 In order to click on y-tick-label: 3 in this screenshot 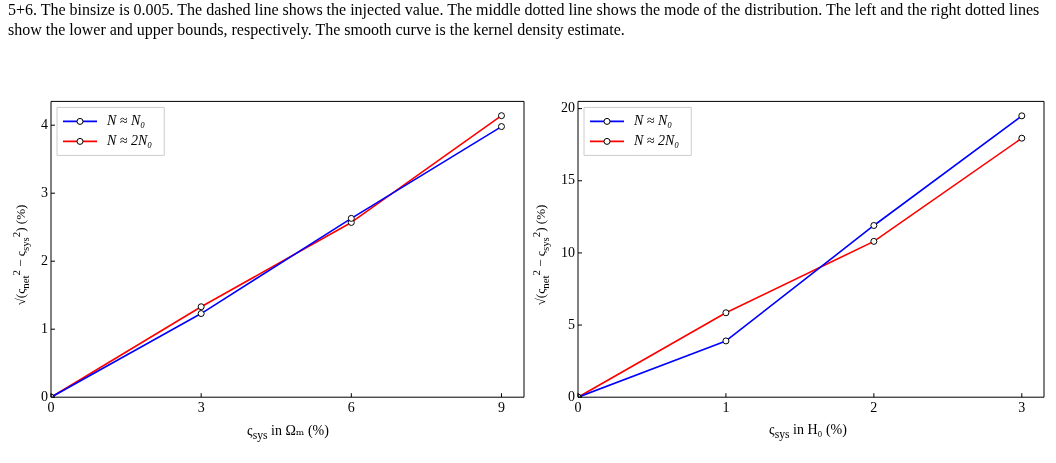, I will do `click(44, 192)`.